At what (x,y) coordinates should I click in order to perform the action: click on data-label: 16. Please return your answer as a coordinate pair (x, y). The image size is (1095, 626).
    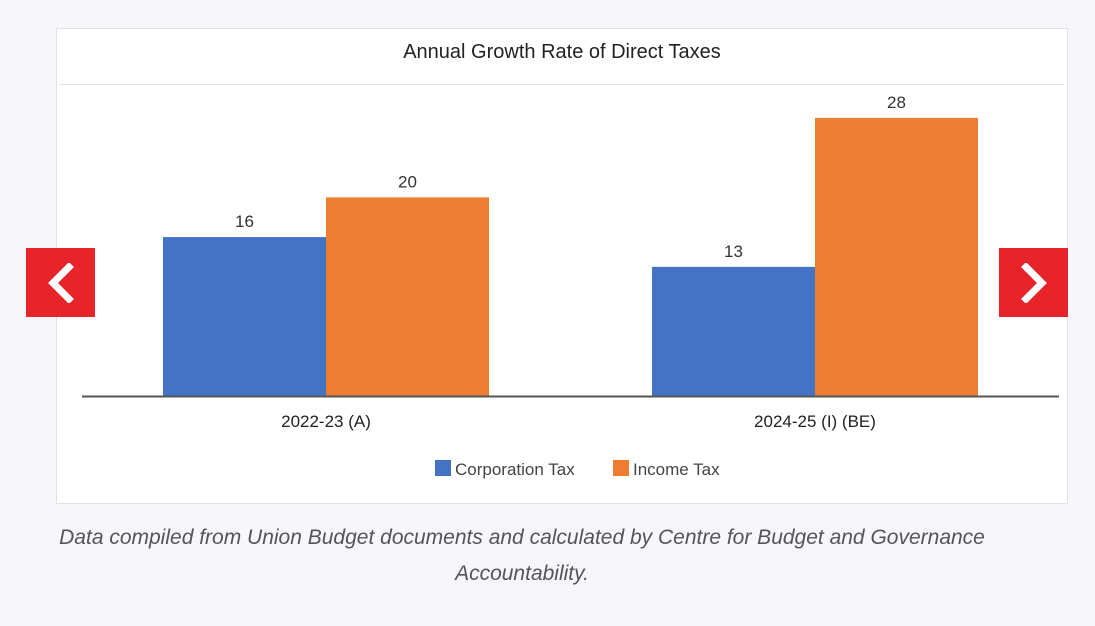
    Looking at the image, I should click on (244, 221).